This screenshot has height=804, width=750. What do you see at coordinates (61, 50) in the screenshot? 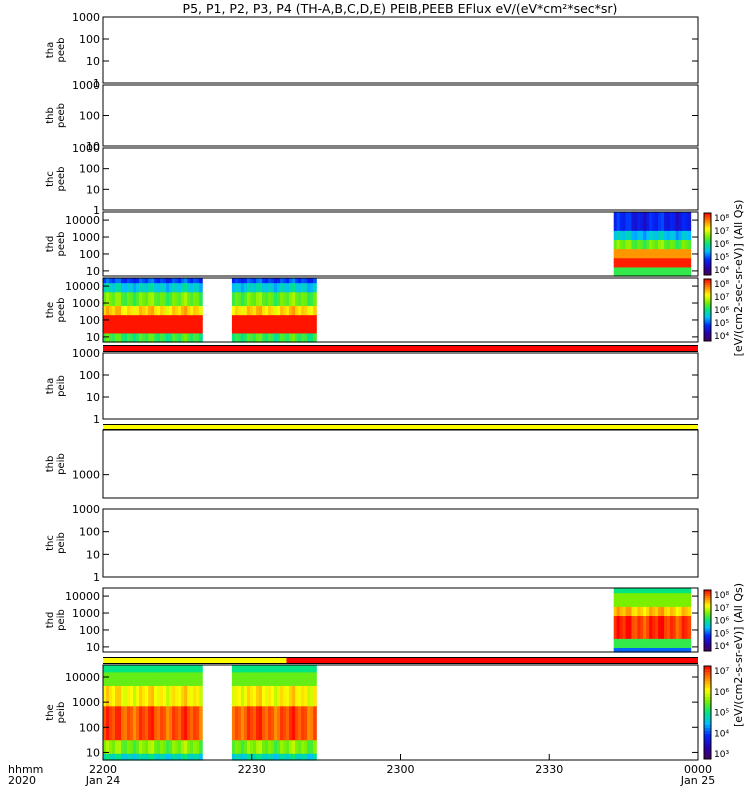
I see `panel-ylabel-product: peeb` at bounding box center [61, 50].